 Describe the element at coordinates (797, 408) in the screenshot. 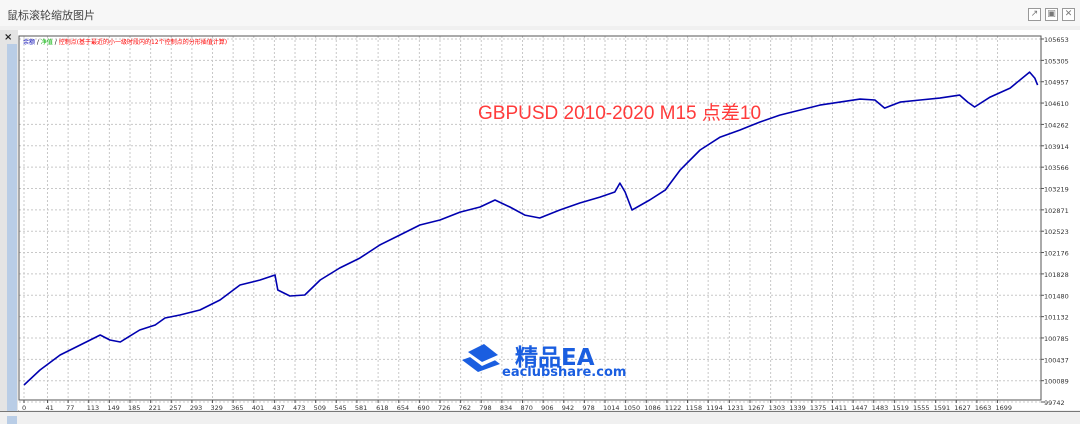

I see `x-tick-label: 1339` at that location.